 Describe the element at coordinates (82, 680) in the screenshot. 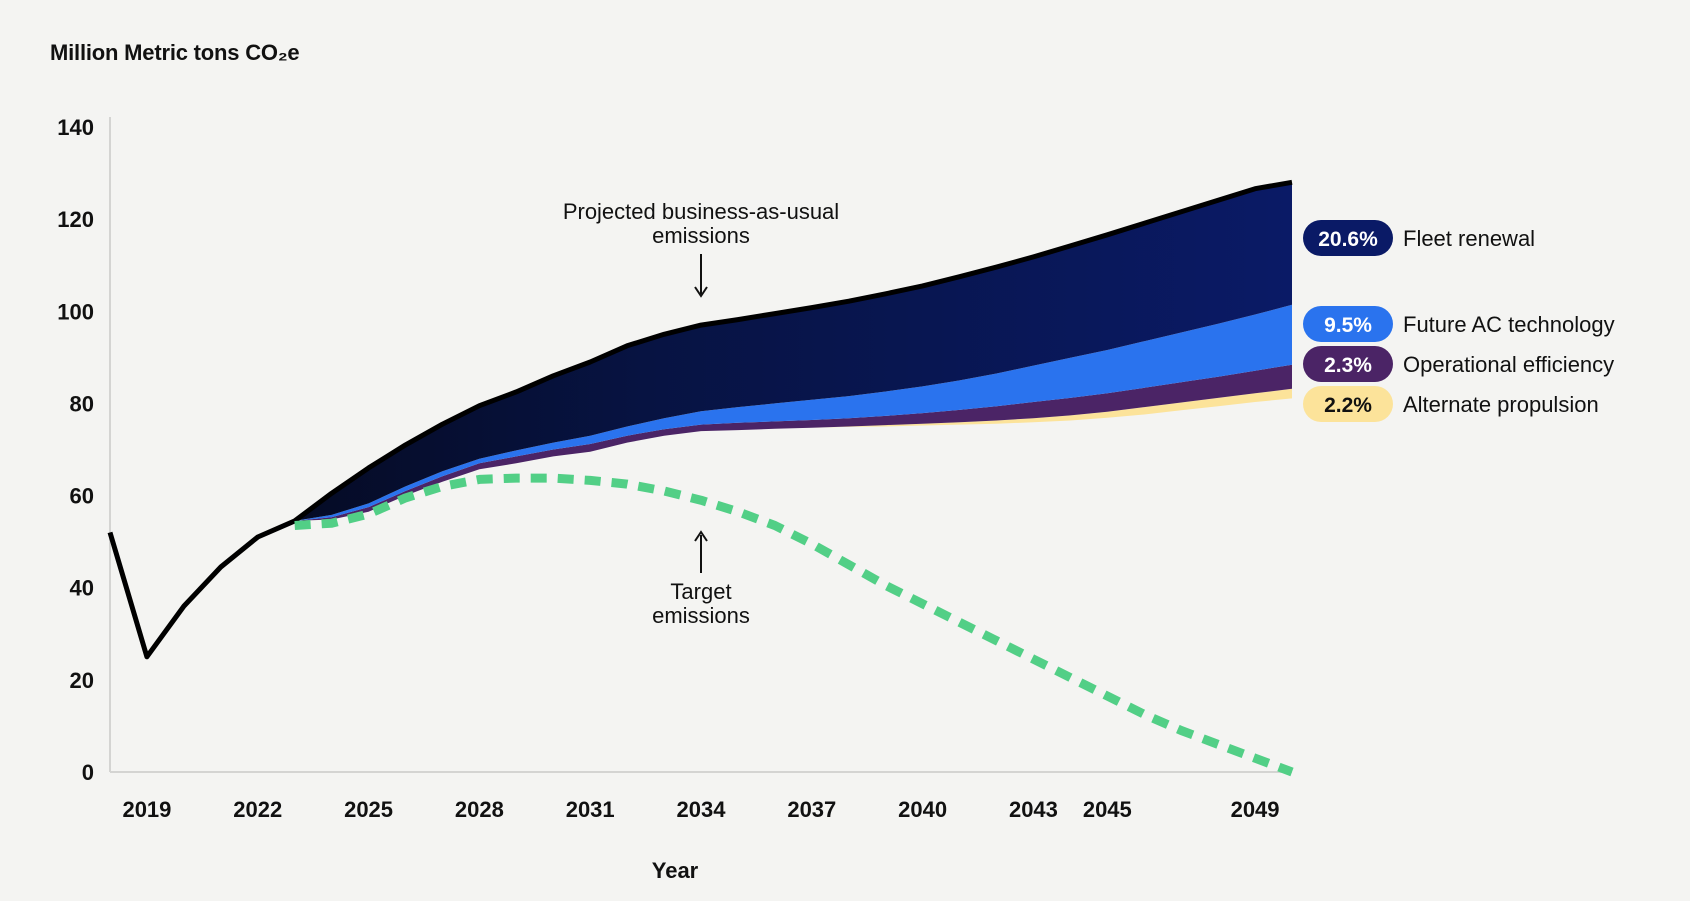

I see `y-tick-label: 20` at that location.